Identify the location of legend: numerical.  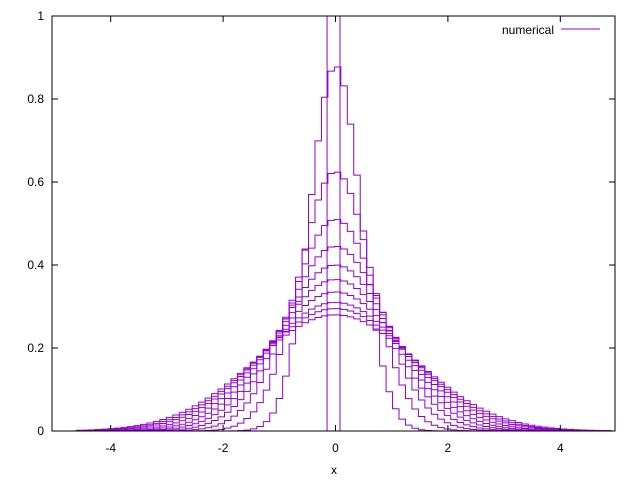
(551, 30).